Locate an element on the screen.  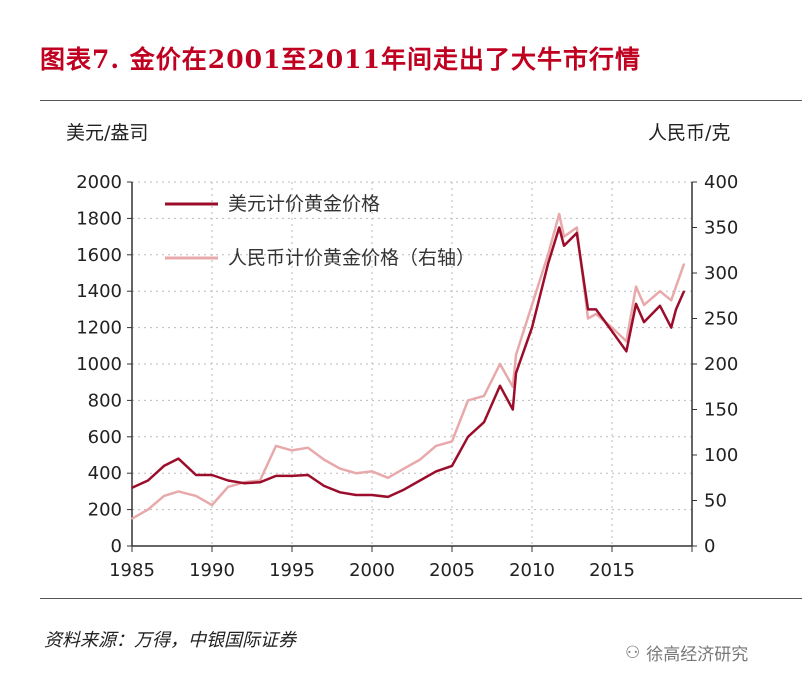
left-axis-unit: 美元/盎司 is located at coordinates (107, 133).